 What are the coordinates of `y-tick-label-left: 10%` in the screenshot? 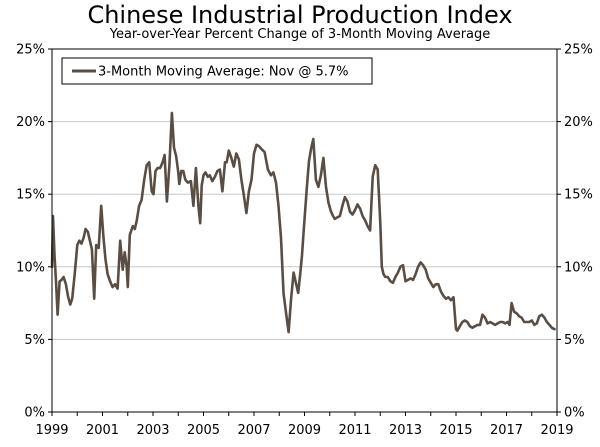 It's located at (30, 267).